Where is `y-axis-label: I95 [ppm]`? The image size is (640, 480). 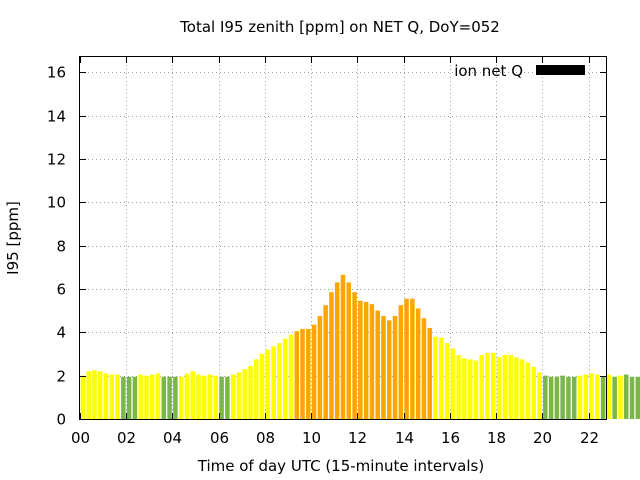 y-axis-label: I95 [ppm] is located at coordinates (13, 238).